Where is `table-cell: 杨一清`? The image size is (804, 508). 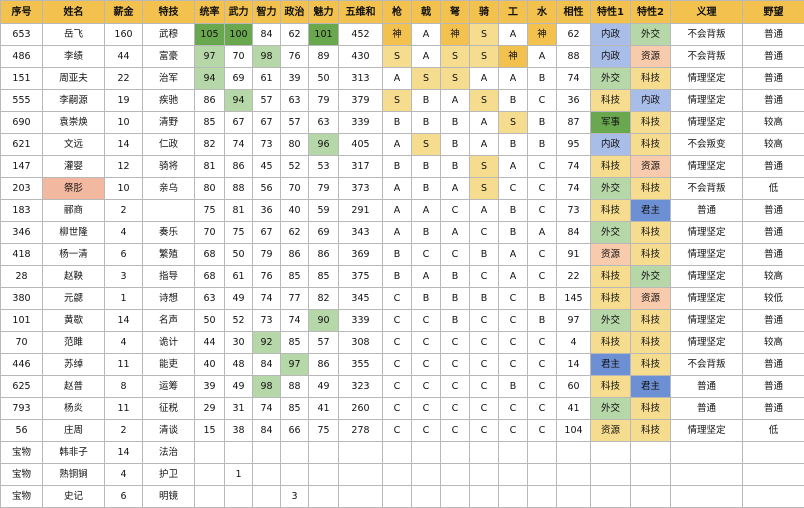
table-cell: 杨一清 is located at coordinates (74, 255).